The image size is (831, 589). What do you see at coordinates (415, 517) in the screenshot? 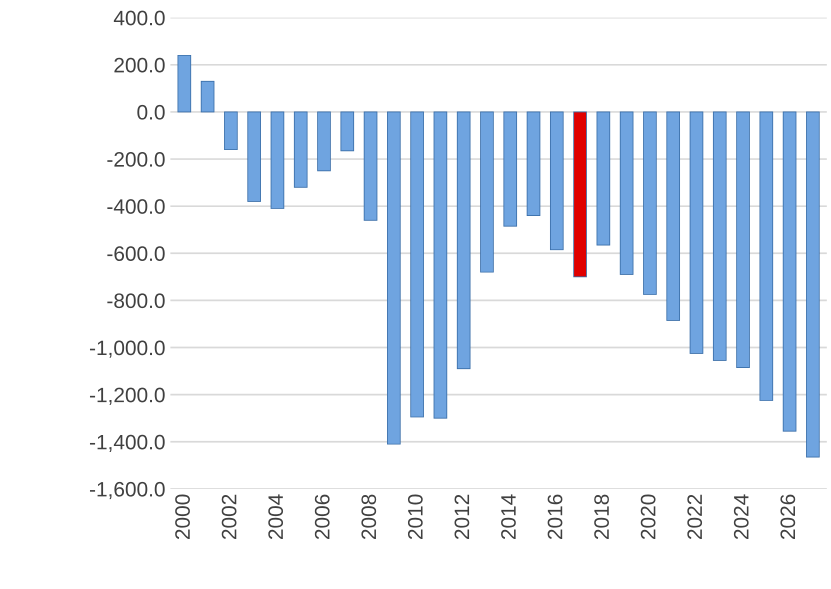
I see `x-tick-label: 2010` at bounding box center [415, 517].